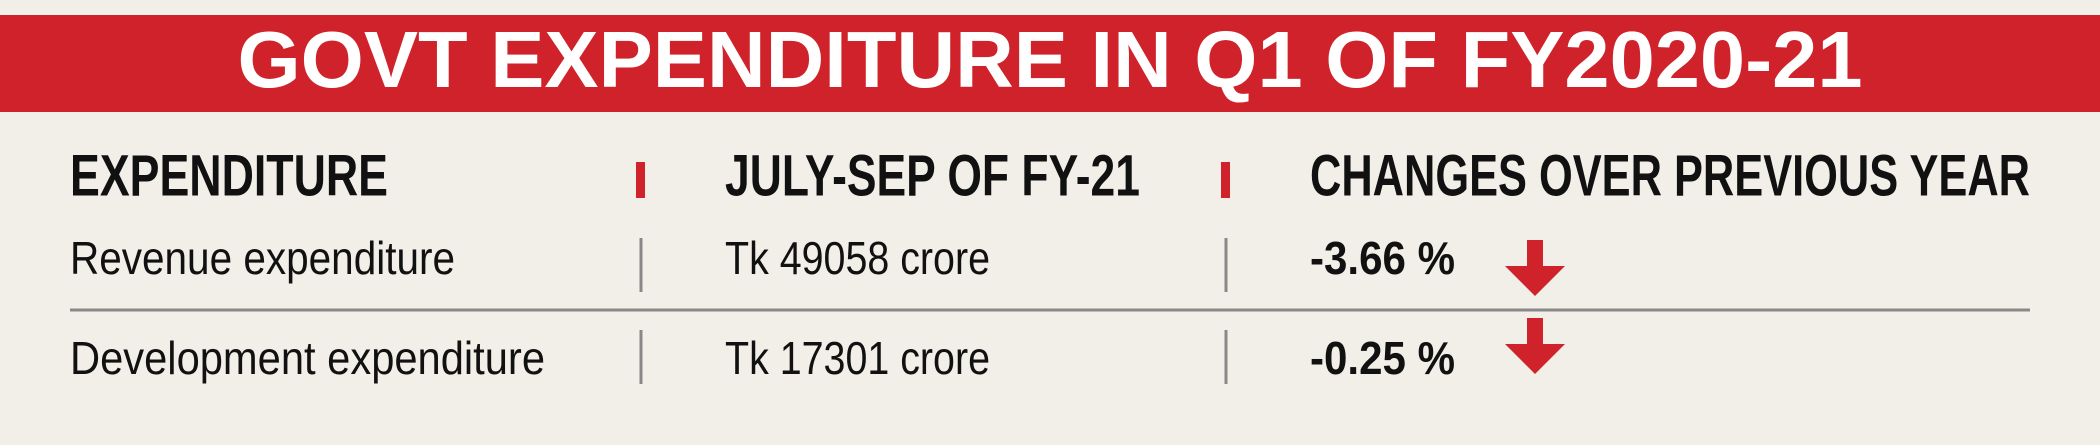 The height and width of the screenshot is (445, 2100). I want to click on column-header: JULY-SEP OF FY-21, so click(932, 175).